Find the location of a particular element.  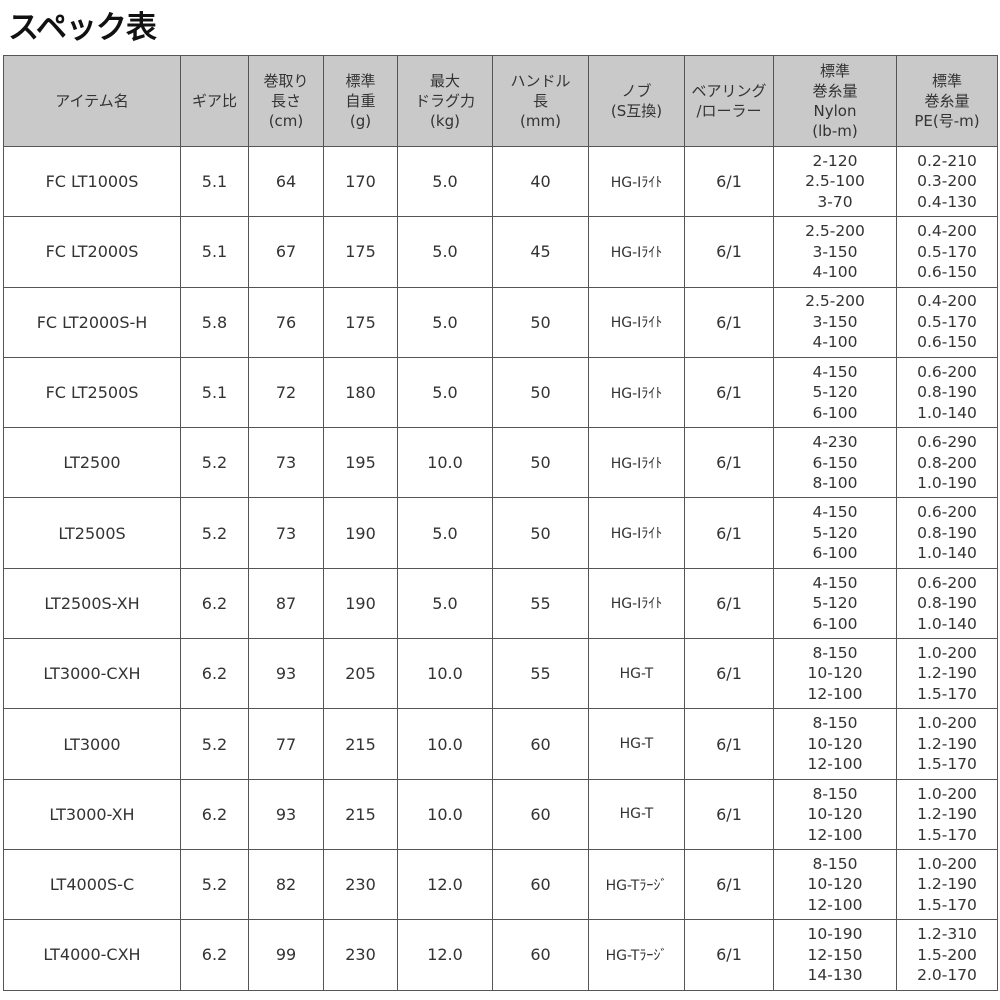

capacity-value: 12-150 is located at coordinates (835, 954).